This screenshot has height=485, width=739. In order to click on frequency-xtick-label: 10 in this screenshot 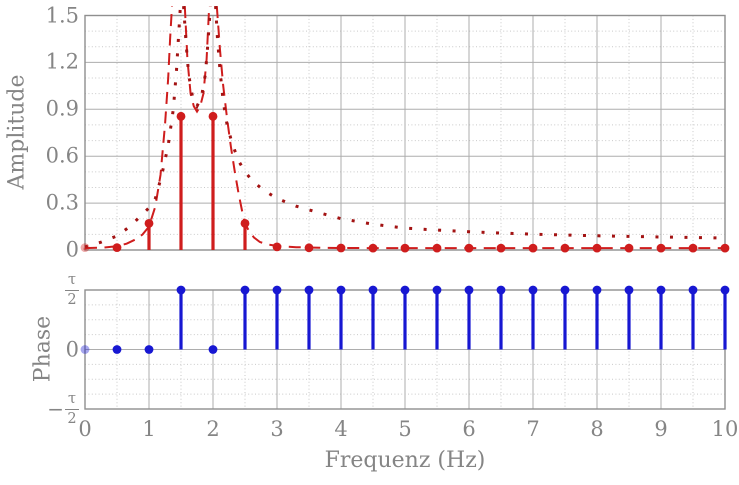, I will do `click(725, 429)`.